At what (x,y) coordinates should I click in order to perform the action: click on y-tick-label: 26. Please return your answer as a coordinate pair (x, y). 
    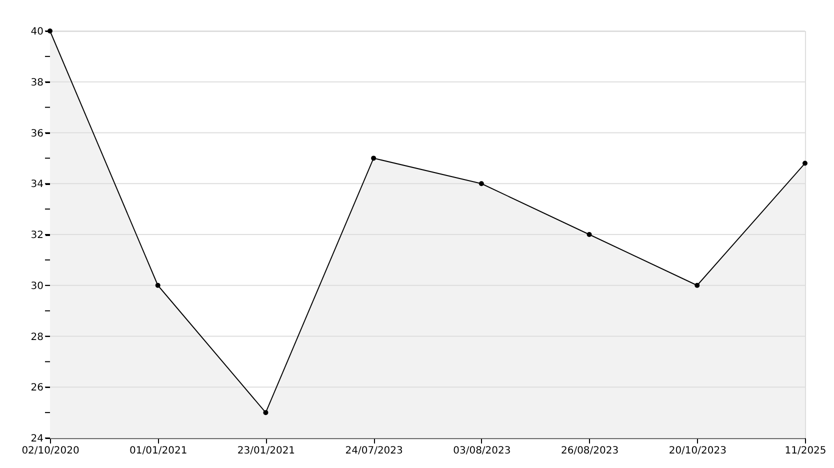
    Looking at the image, I should click on (37, 388).